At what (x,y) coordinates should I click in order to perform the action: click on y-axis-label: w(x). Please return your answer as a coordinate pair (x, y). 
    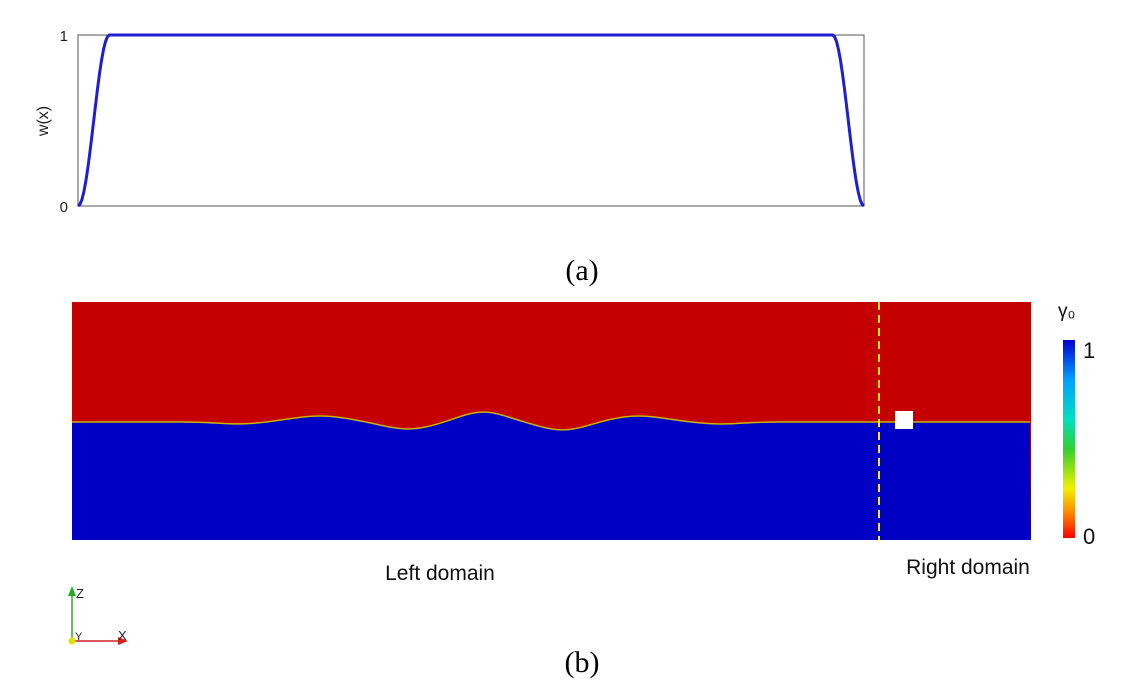
    Looking at the image, I should click on (43, 121).